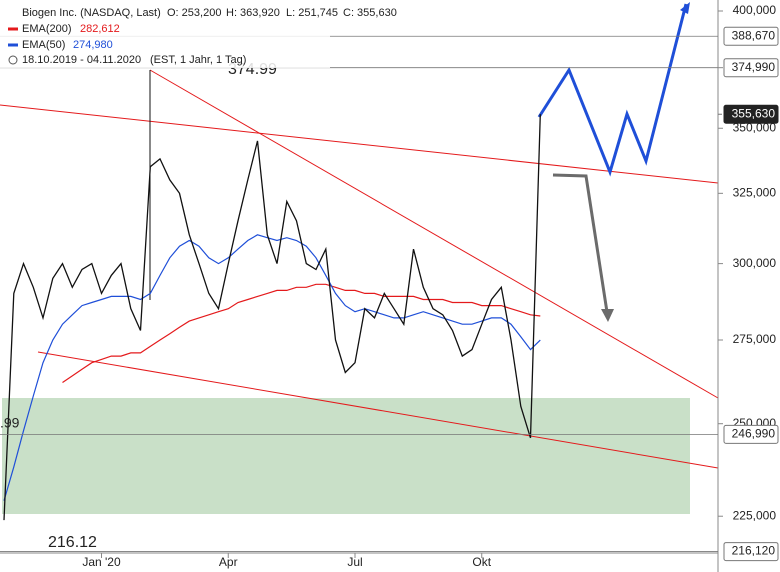 This screenshot has height=572, width=780. I want to click on projection-down, so click(580, 243).